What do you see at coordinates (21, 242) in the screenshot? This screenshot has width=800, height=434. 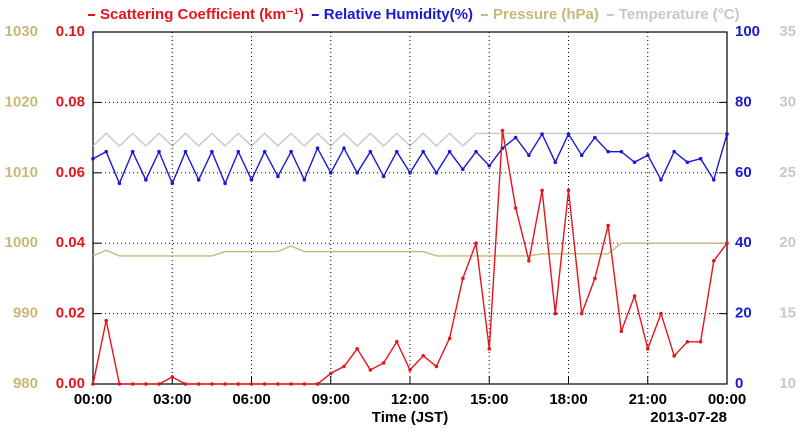 I see `y-tick-label: 1000` at bounding box center [21, 242].